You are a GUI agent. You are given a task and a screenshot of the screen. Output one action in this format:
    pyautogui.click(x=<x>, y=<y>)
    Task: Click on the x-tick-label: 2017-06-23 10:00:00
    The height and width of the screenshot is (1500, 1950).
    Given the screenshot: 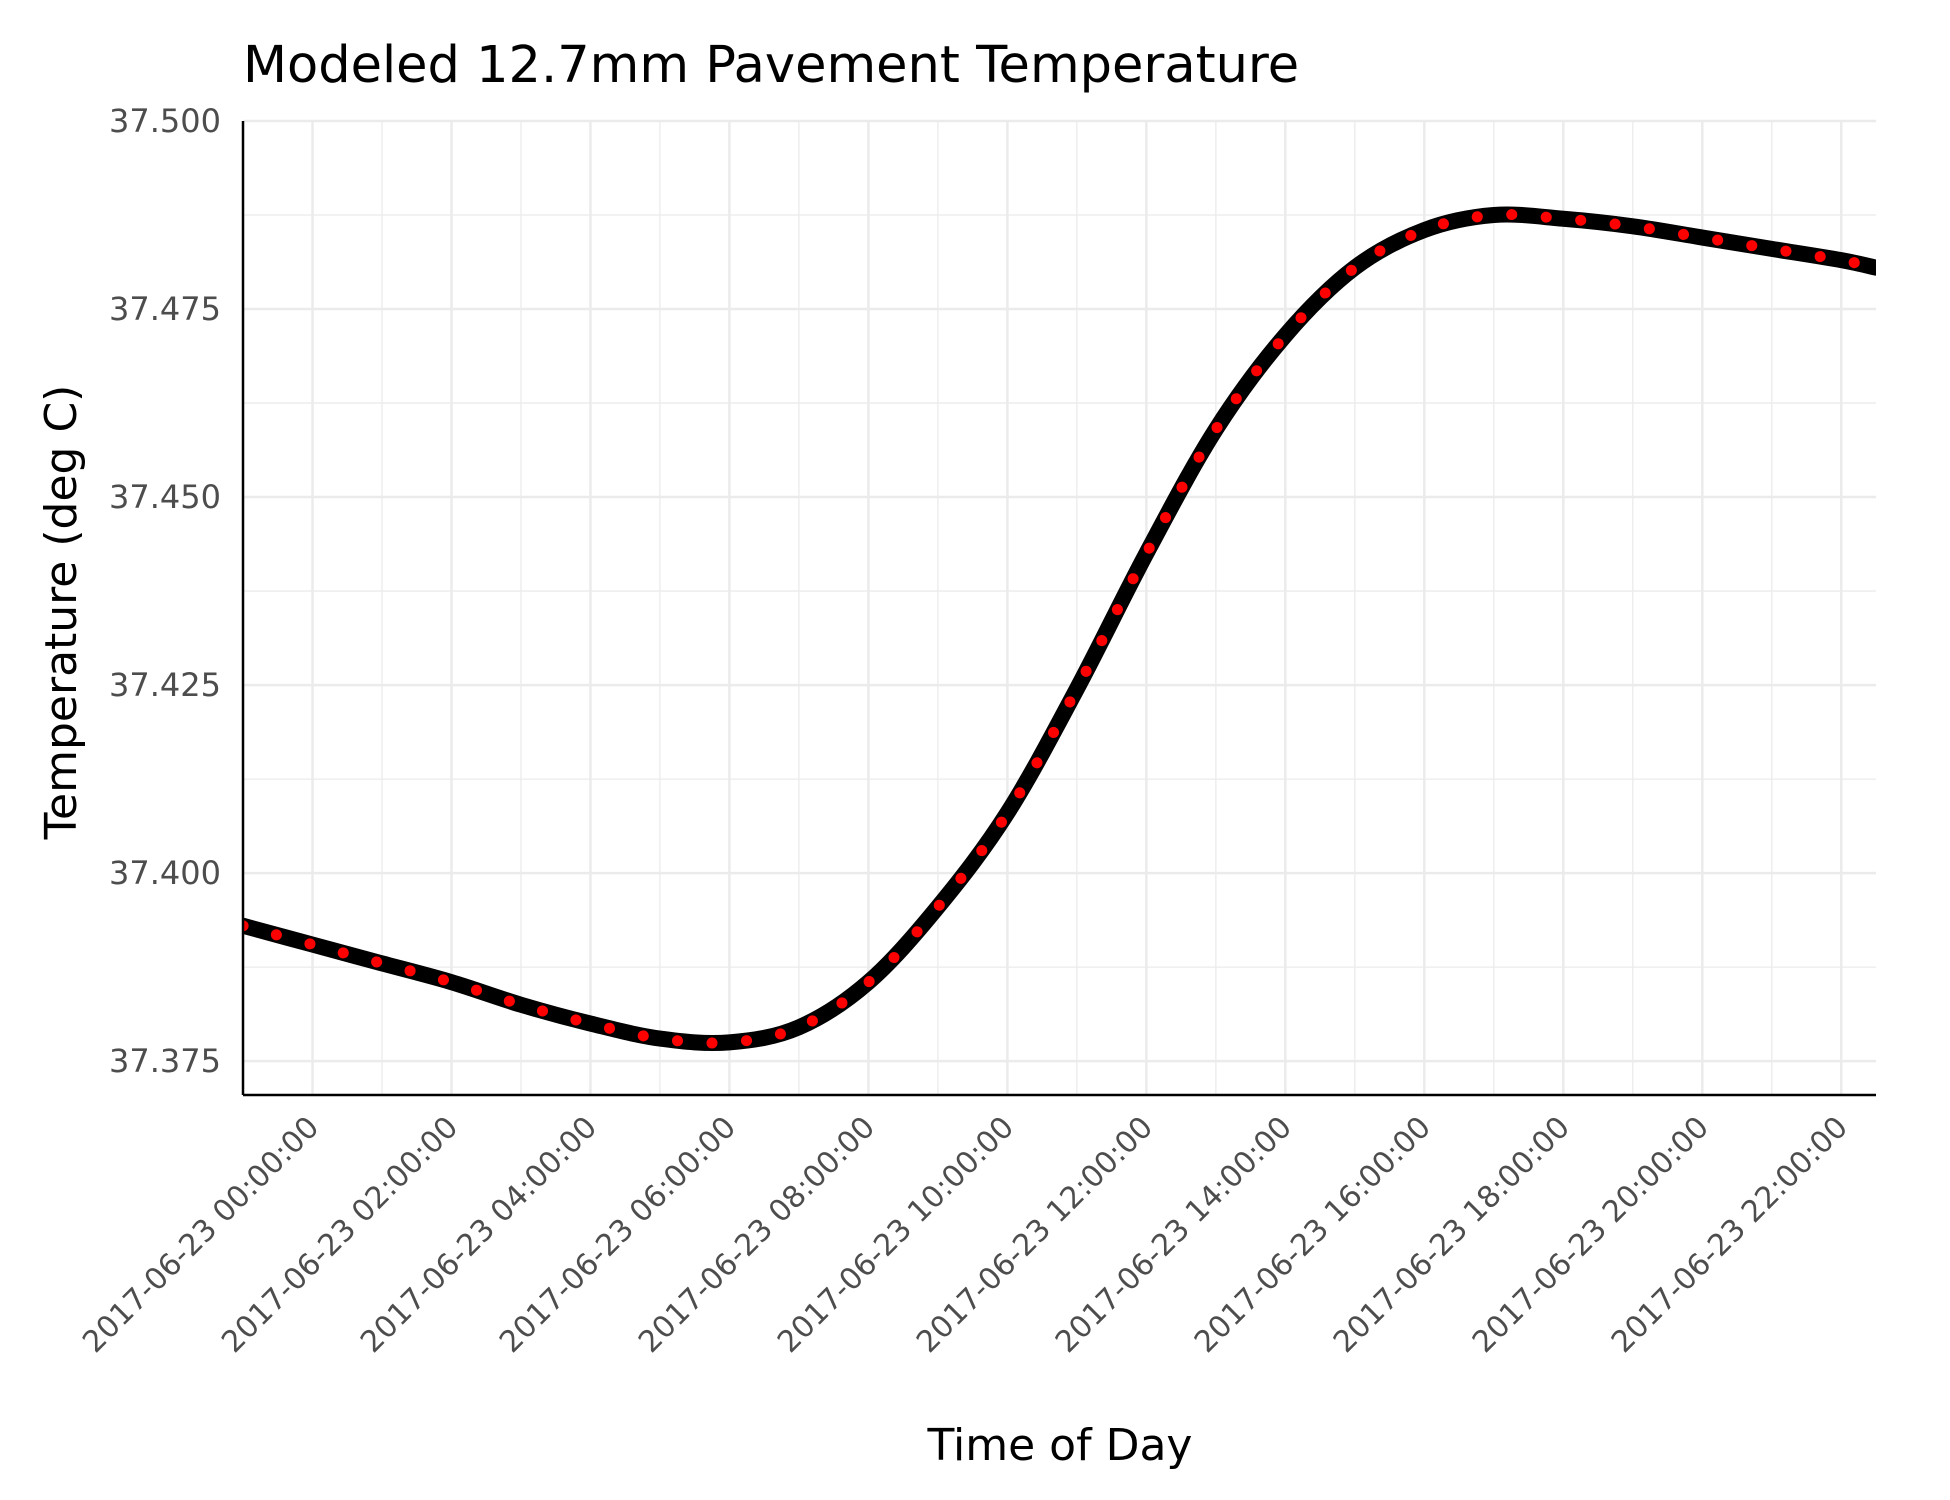 What is the action you would take?
    pyautogui.click(x=896, y=1235)
    